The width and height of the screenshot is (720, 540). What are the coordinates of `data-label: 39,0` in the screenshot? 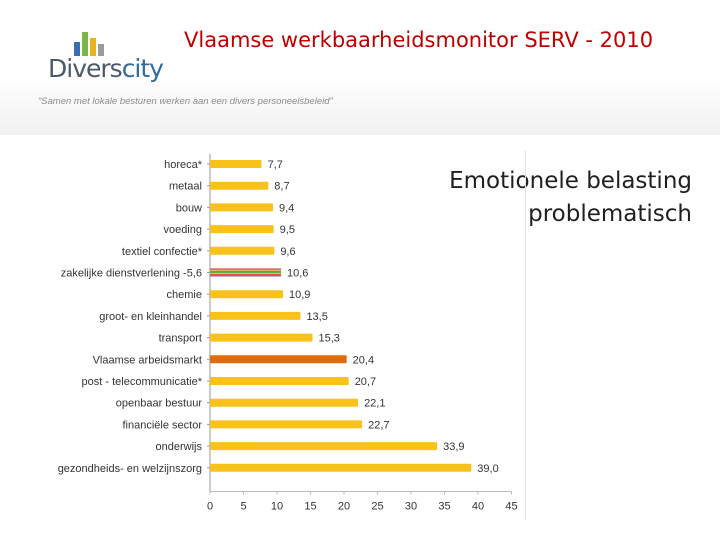 It's located at (487, 469).